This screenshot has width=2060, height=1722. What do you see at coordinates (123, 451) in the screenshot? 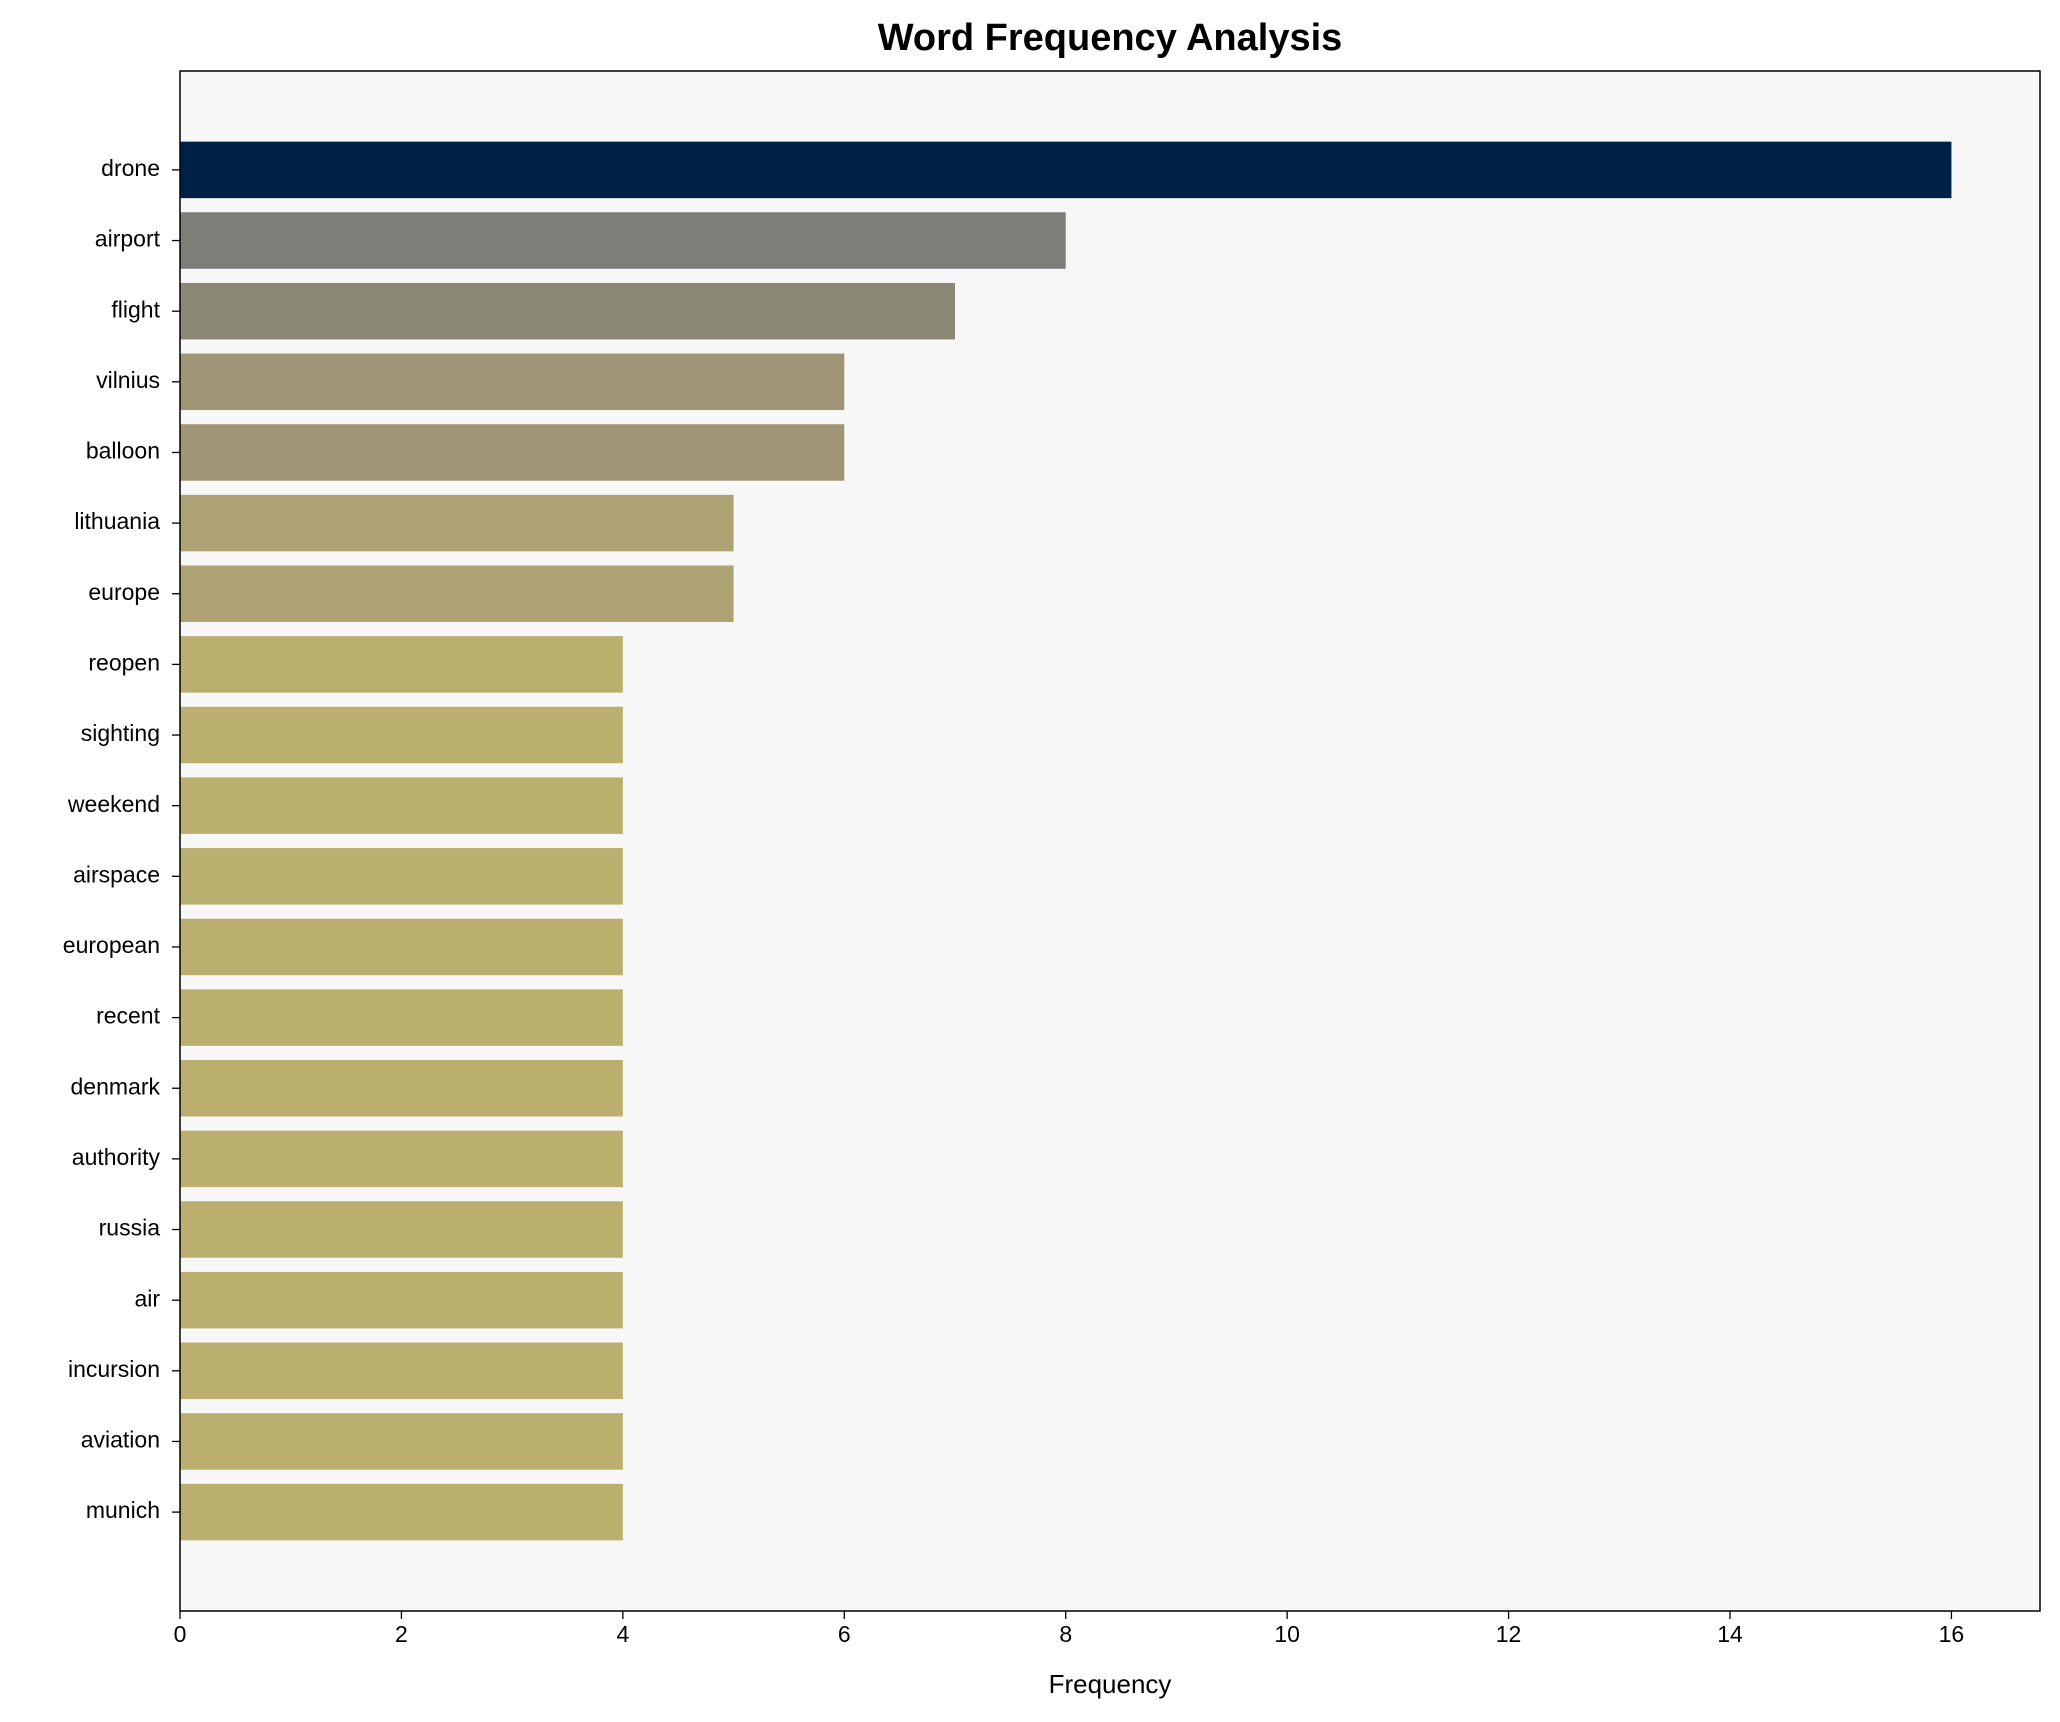
I see `y-tick-label: balloon` at bounding box center [123, 451].